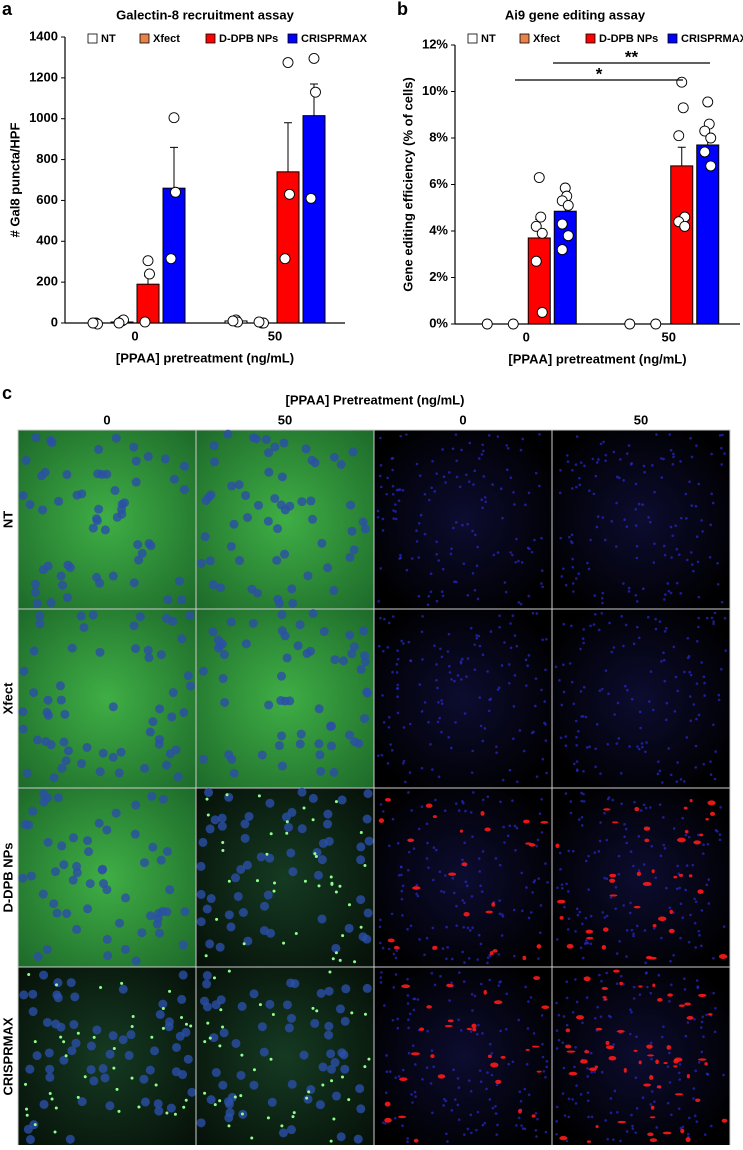 Image resolution: width=743 pixels, height=1150 pixels. Describe the element at coordinates (288, 147) in the screenshot. I see `error-bar` at that location.